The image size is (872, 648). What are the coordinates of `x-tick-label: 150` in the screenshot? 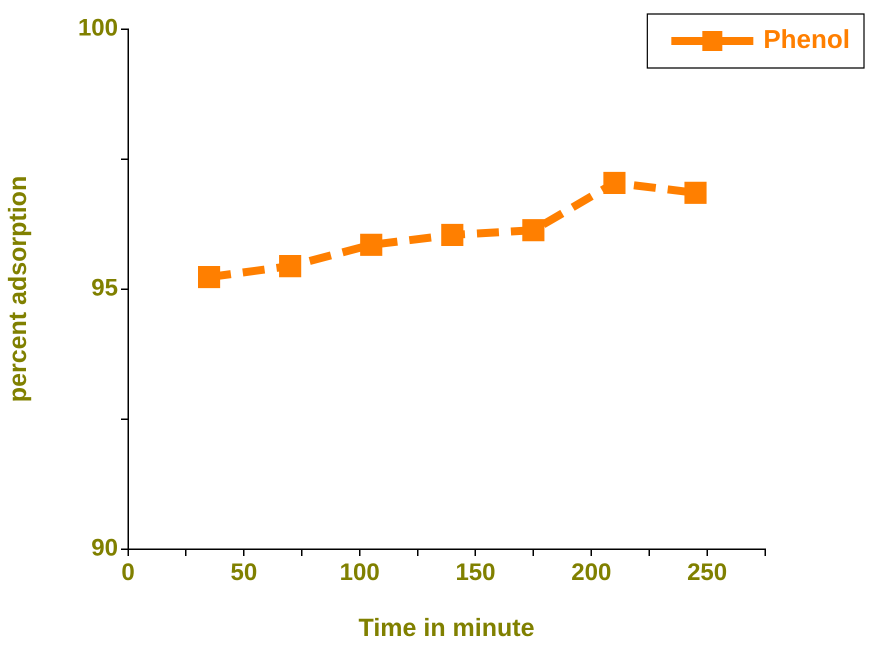 It's located at (475, 572).